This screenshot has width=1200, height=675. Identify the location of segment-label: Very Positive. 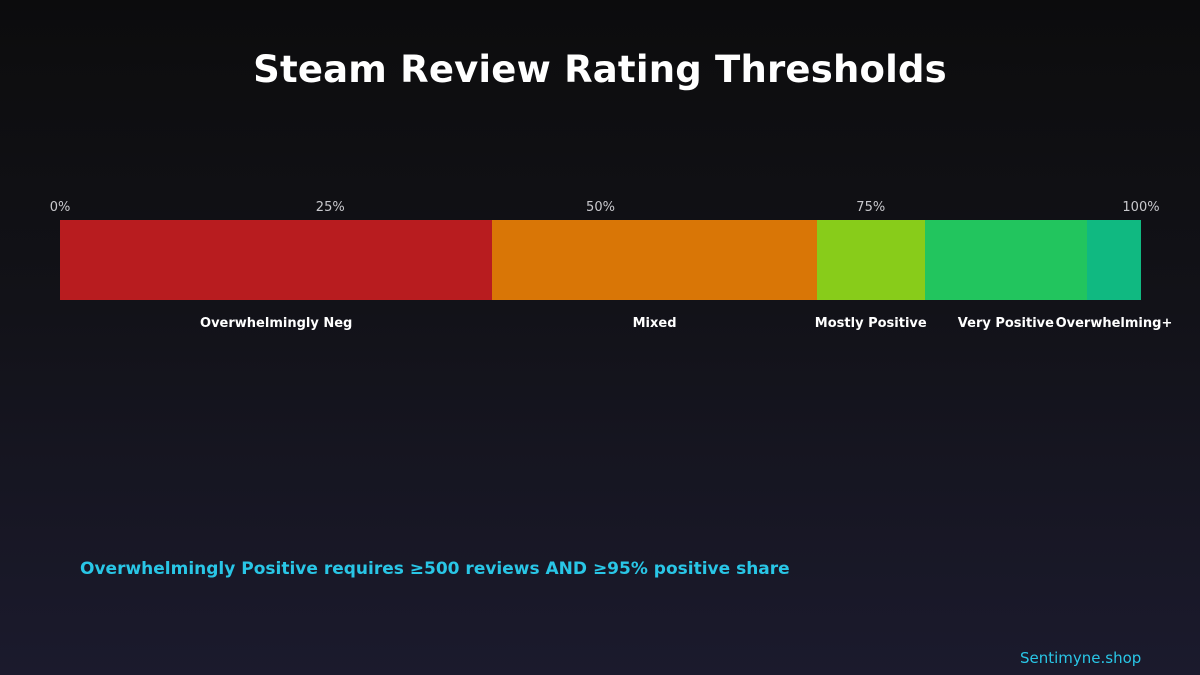
(1005, 323).